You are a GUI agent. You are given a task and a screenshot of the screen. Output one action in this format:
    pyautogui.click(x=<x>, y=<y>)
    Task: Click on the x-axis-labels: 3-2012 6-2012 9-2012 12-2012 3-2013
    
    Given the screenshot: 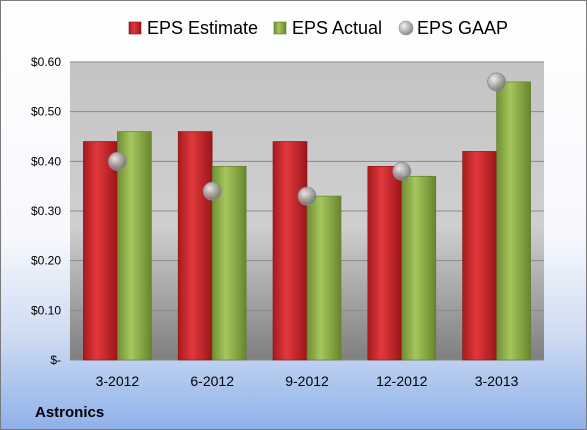 What is the action you would take?
    pyautogui.click(x=307, y=381)
    